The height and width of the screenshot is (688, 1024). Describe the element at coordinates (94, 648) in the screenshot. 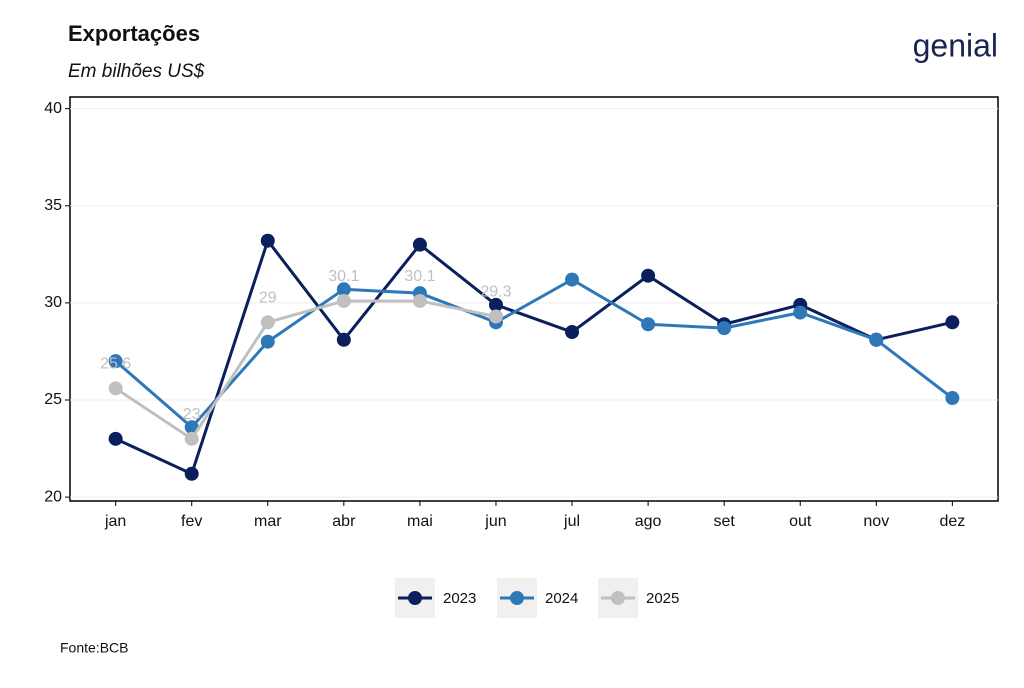

I see `source: Fonte:BCB` at that location.